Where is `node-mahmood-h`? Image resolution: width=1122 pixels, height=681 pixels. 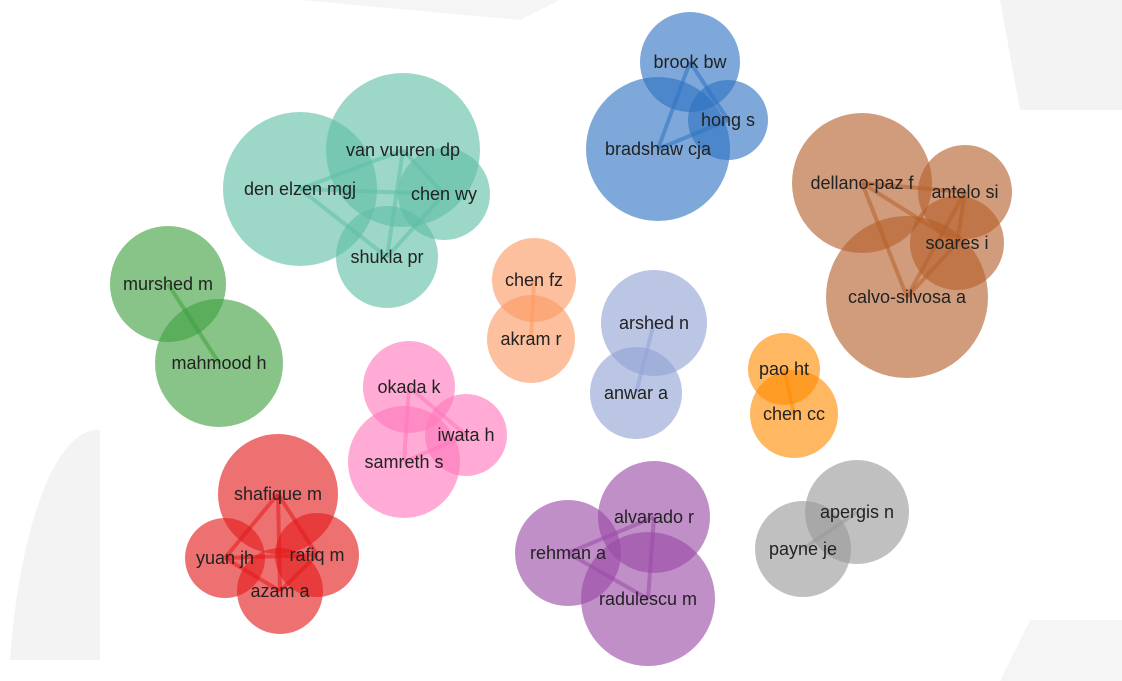
node-mahmood-h is located at coordinates (219, 363).